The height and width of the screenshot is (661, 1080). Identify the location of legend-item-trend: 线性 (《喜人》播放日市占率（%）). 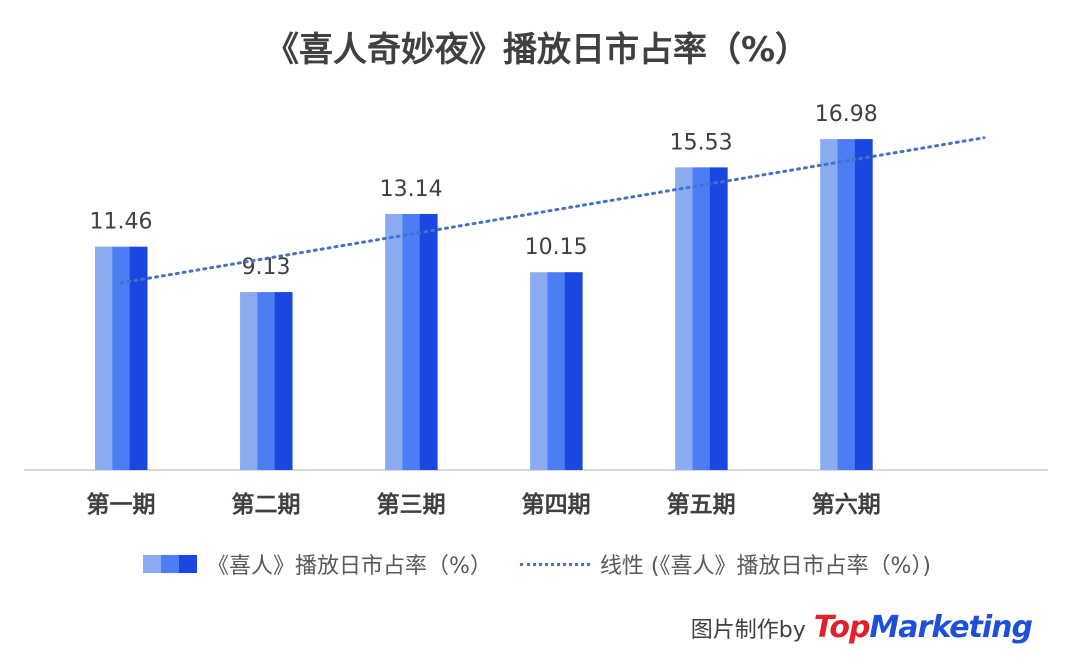
(725, 564).